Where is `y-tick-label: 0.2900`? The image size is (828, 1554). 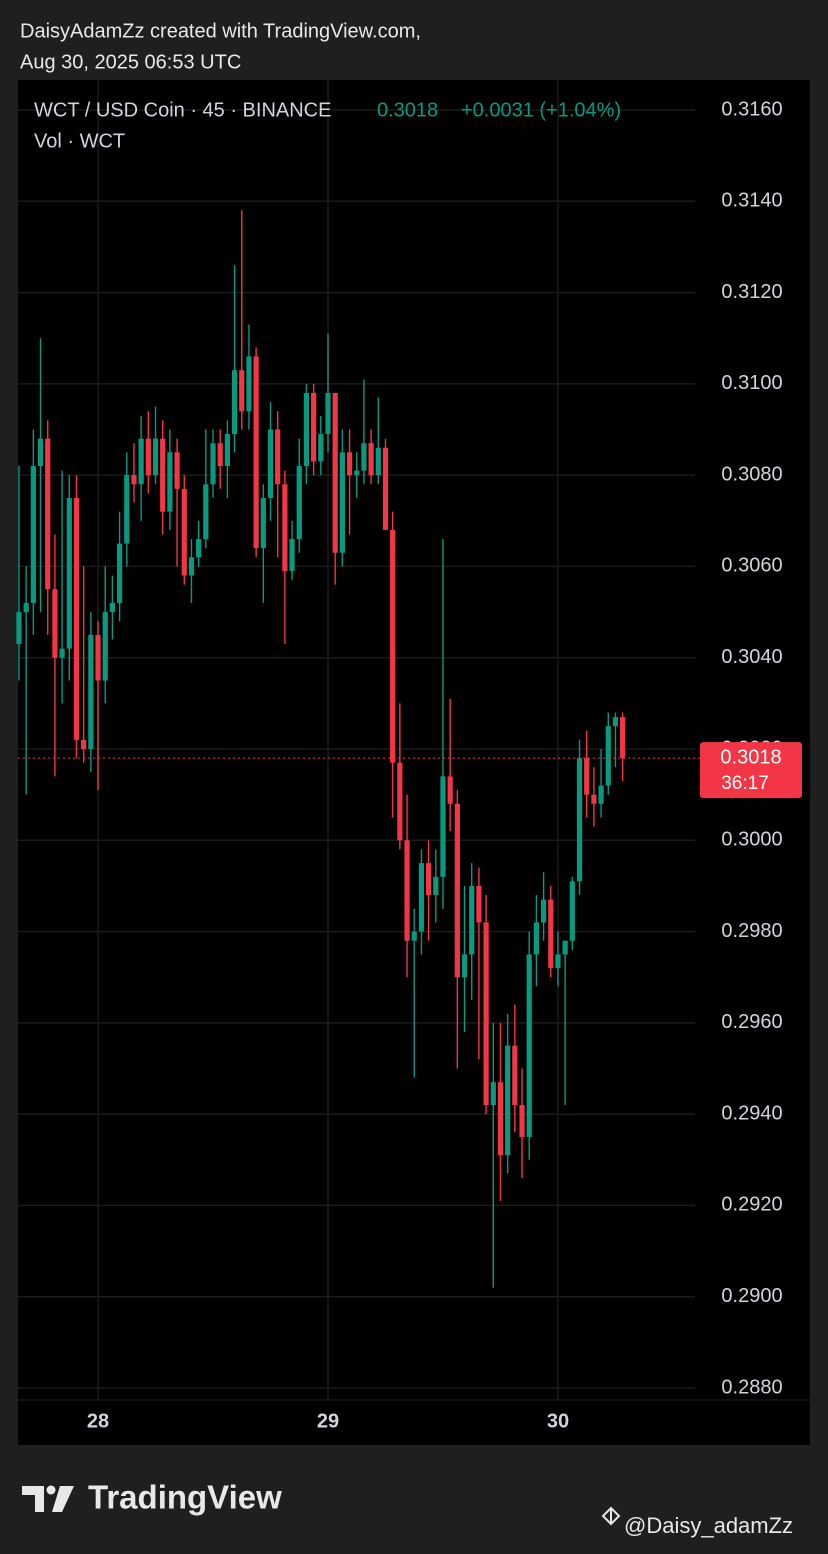 y-tick-label: 0.2900 is located at coordinates (751, 1296).